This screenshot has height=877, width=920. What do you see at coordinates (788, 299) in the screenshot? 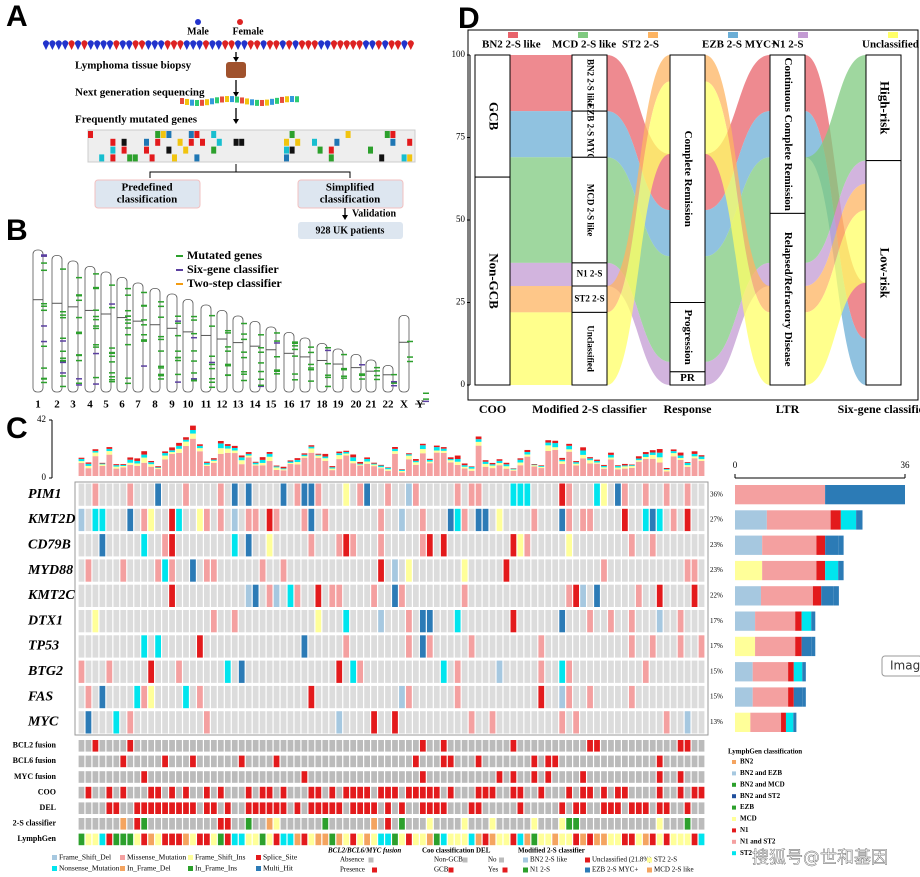
I see `node-label: Relapsed/Refractory Disease` at bounding box center [788, 299].